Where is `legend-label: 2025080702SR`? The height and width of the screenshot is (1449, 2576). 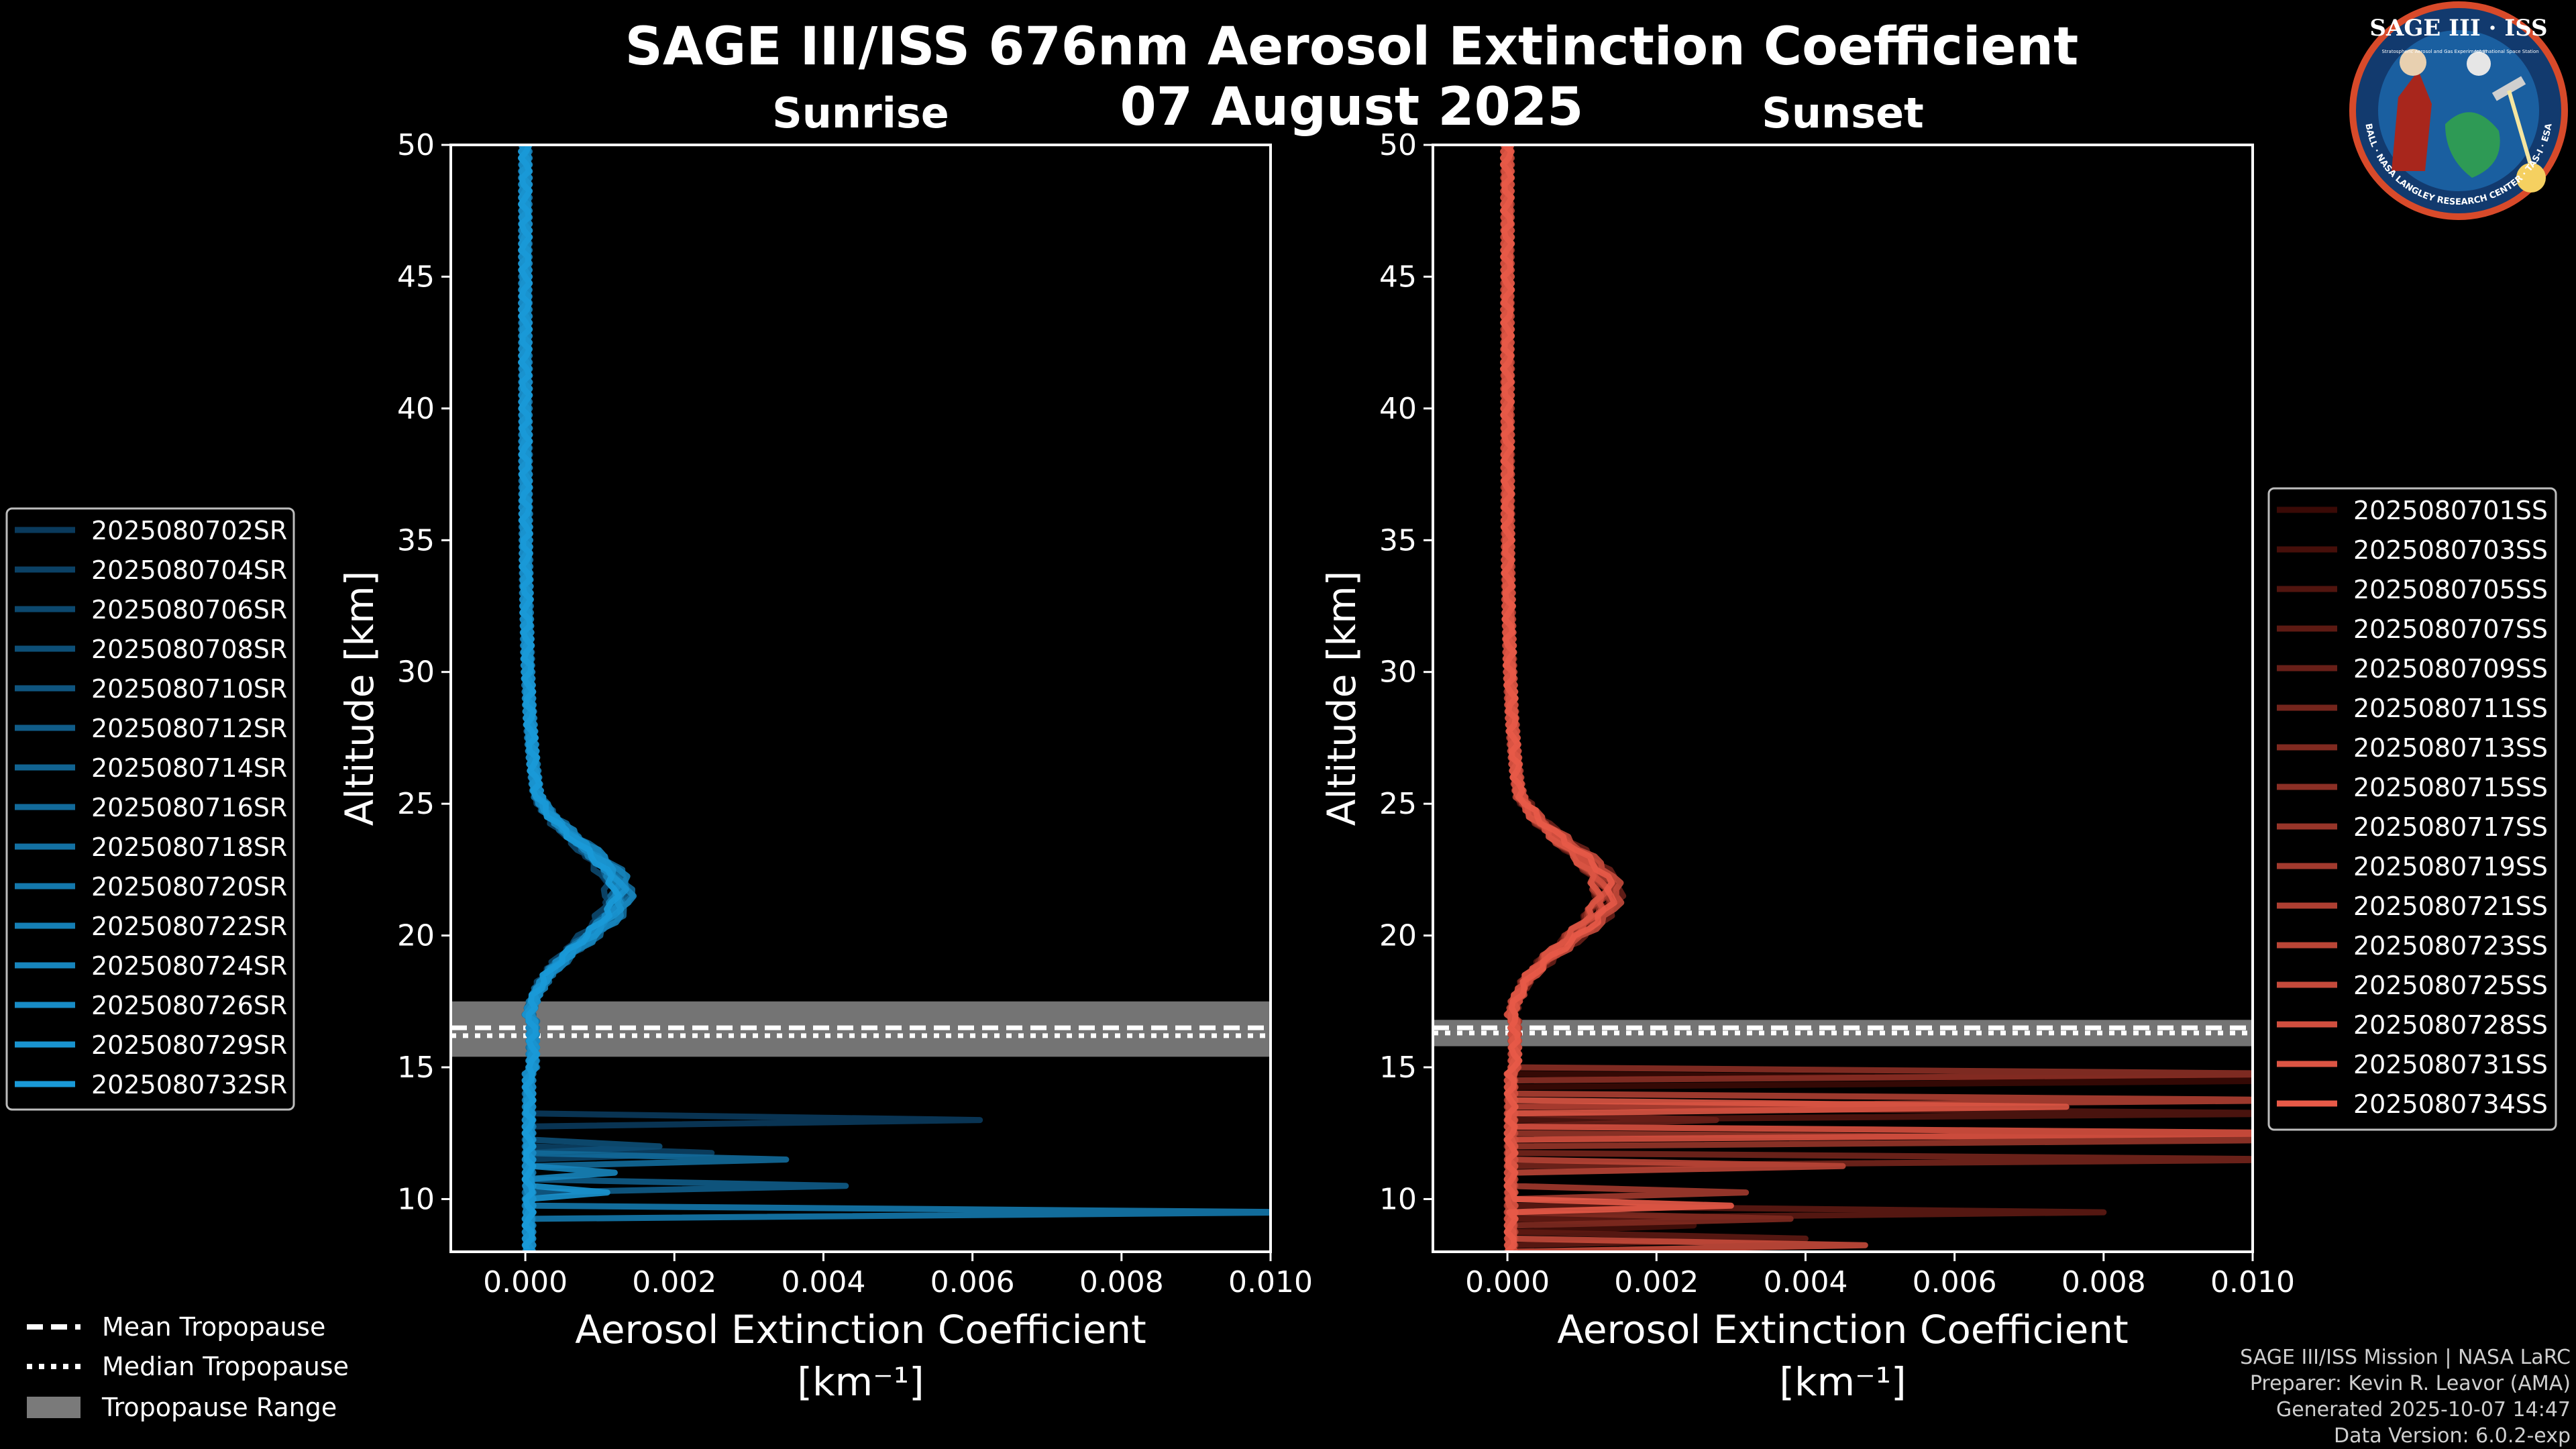
legend-label: 2025080702SR is located at coordinates (189, 530).